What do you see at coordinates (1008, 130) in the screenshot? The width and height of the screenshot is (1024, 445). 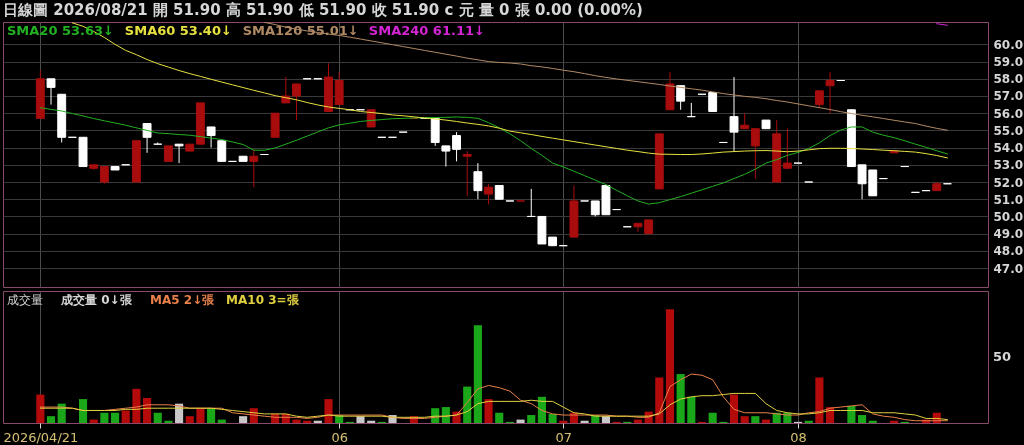 I see `y-tick-label: 55.0` at bounding box center [1008, 130].